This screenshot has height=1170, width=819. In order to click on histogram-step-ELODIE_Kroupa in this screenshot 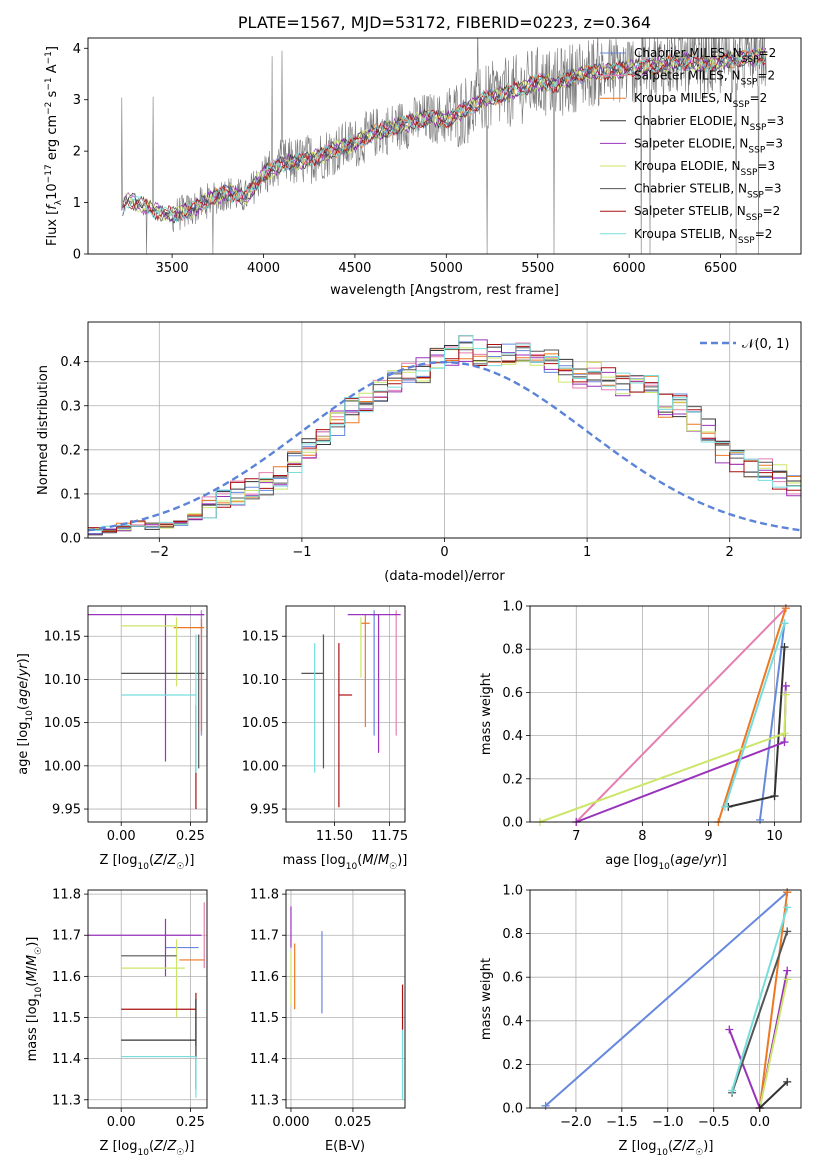, I will do `click(444, 439)`.